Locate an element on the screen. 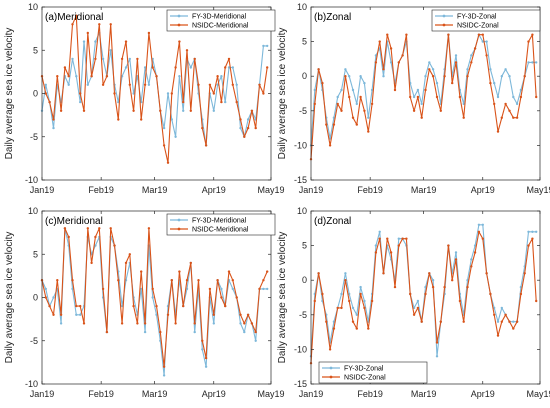 The width and height of the screenshot is (550, 408). legend: FY-3D-Meridional NSIDC-Meridional is located at coordinates (221, 224).